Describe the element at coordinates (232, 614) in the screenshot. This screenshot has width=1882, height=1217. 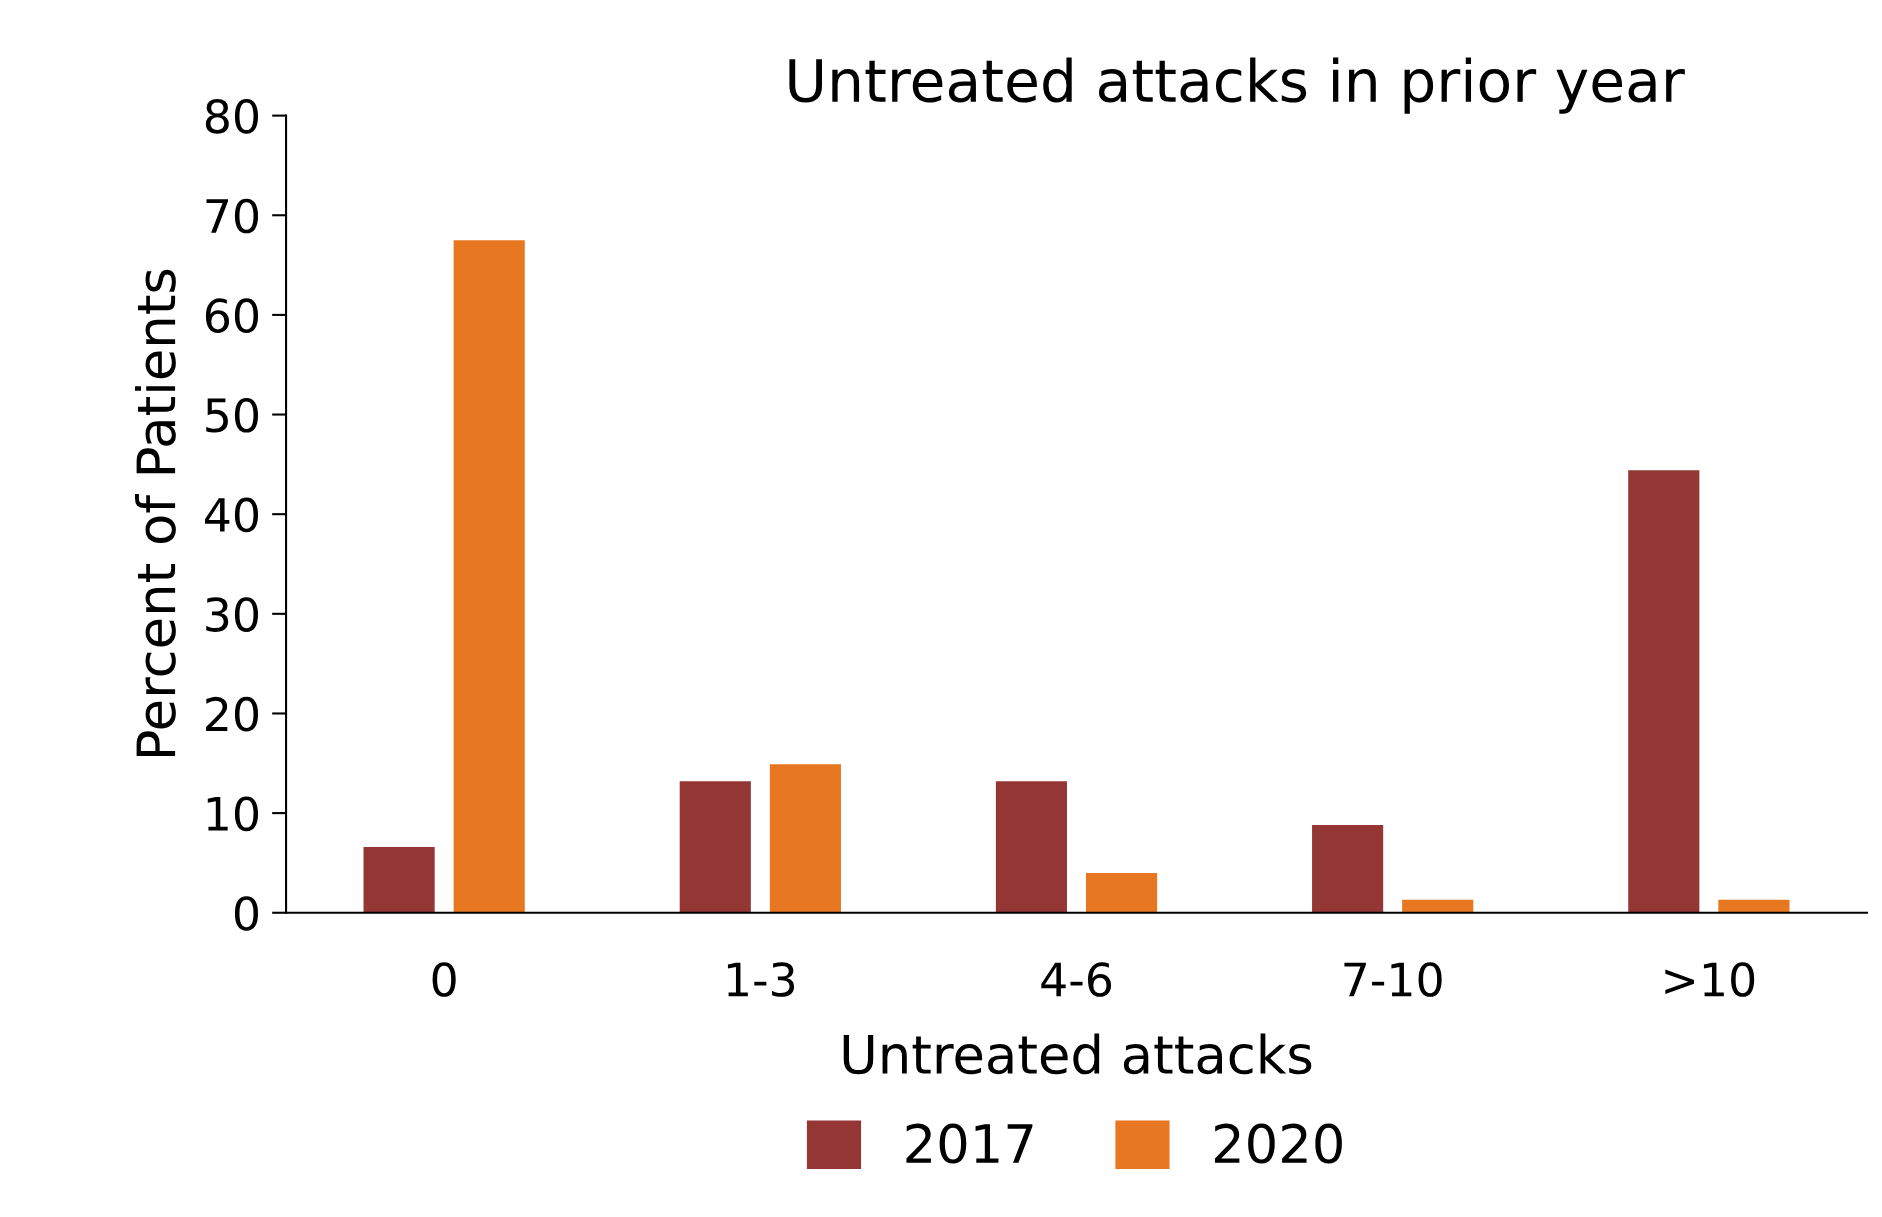
I see `y-tick-label: 30` at that location.